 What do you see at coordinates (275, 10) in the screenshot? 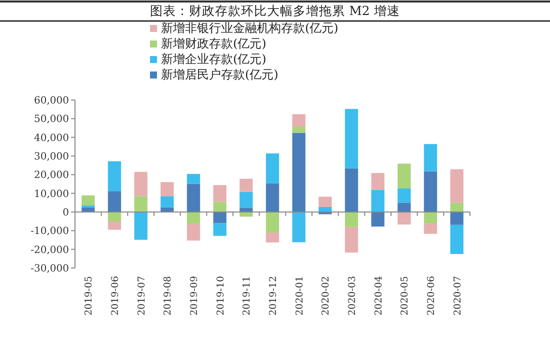
I see `chart-title: 图表：财政存款环比大幅多增拖累 M2 增速` at bounding box center [275, 10].